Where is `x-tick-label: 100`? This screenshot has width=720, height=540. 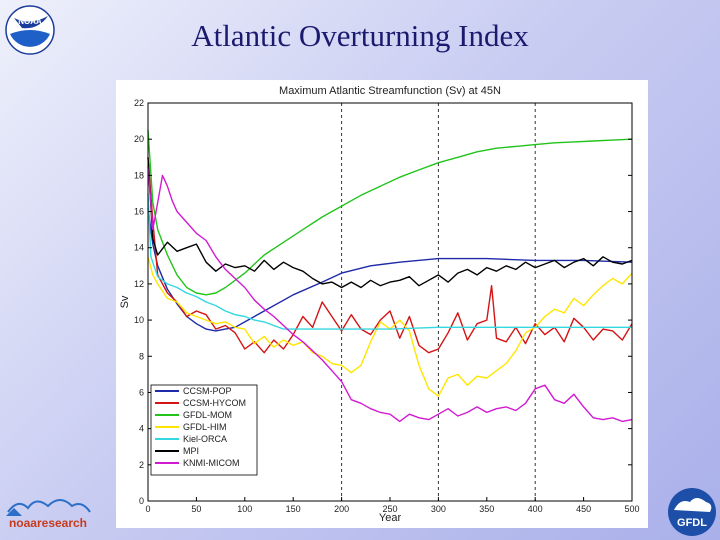 x-tick-label: 100 is located at coordinates (244, 509).